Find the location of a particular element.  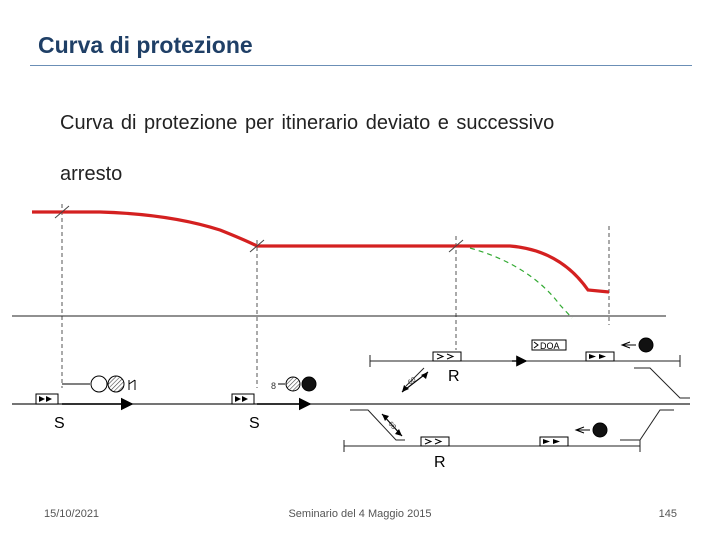

turnout-connections is located at coordinates (520, 404).